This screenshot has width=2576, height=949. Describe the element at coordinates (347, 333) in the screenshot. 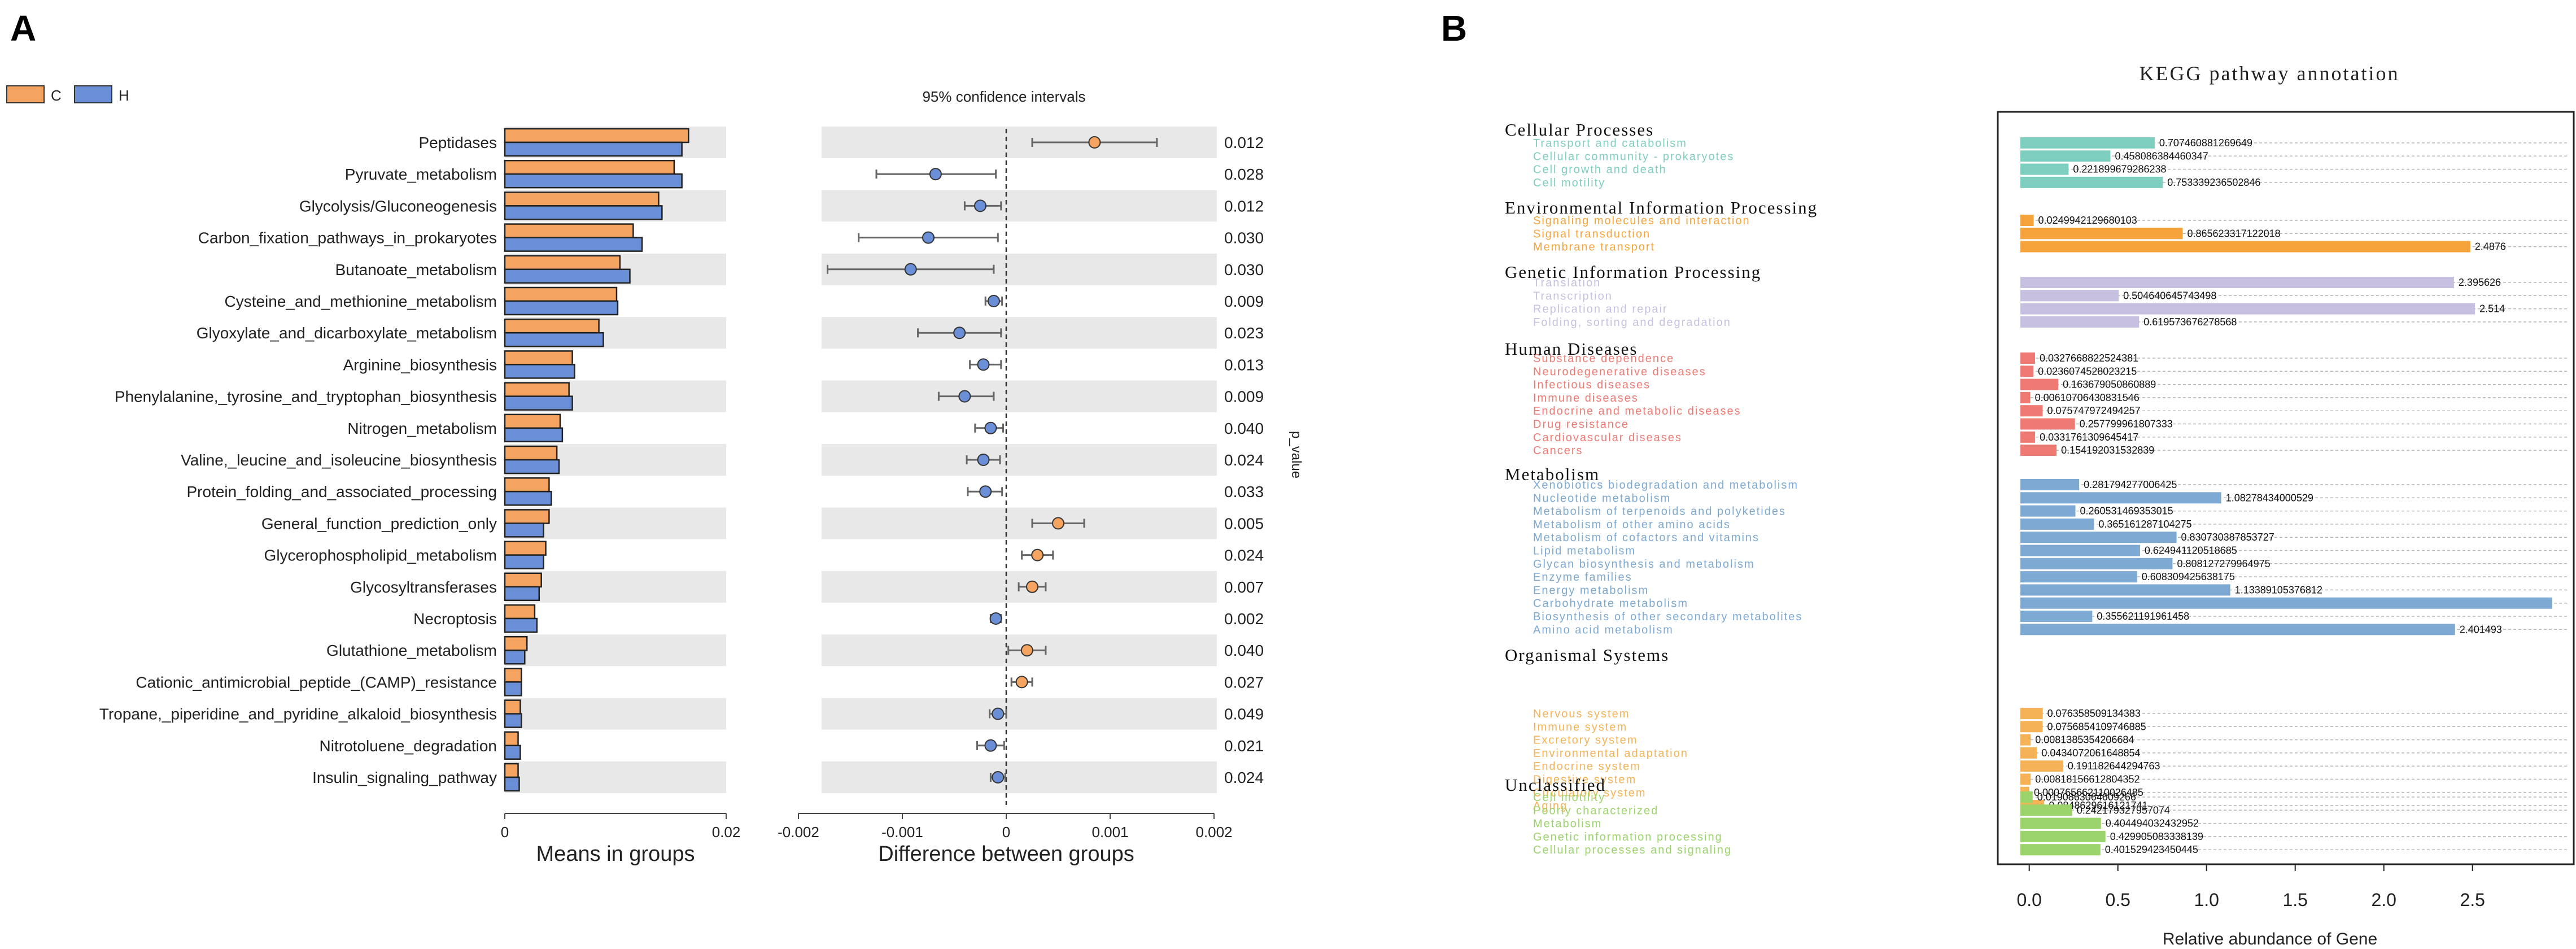

I see `category-label: Glyoxylate_and_dicarboxylate_metabolism` at that location.